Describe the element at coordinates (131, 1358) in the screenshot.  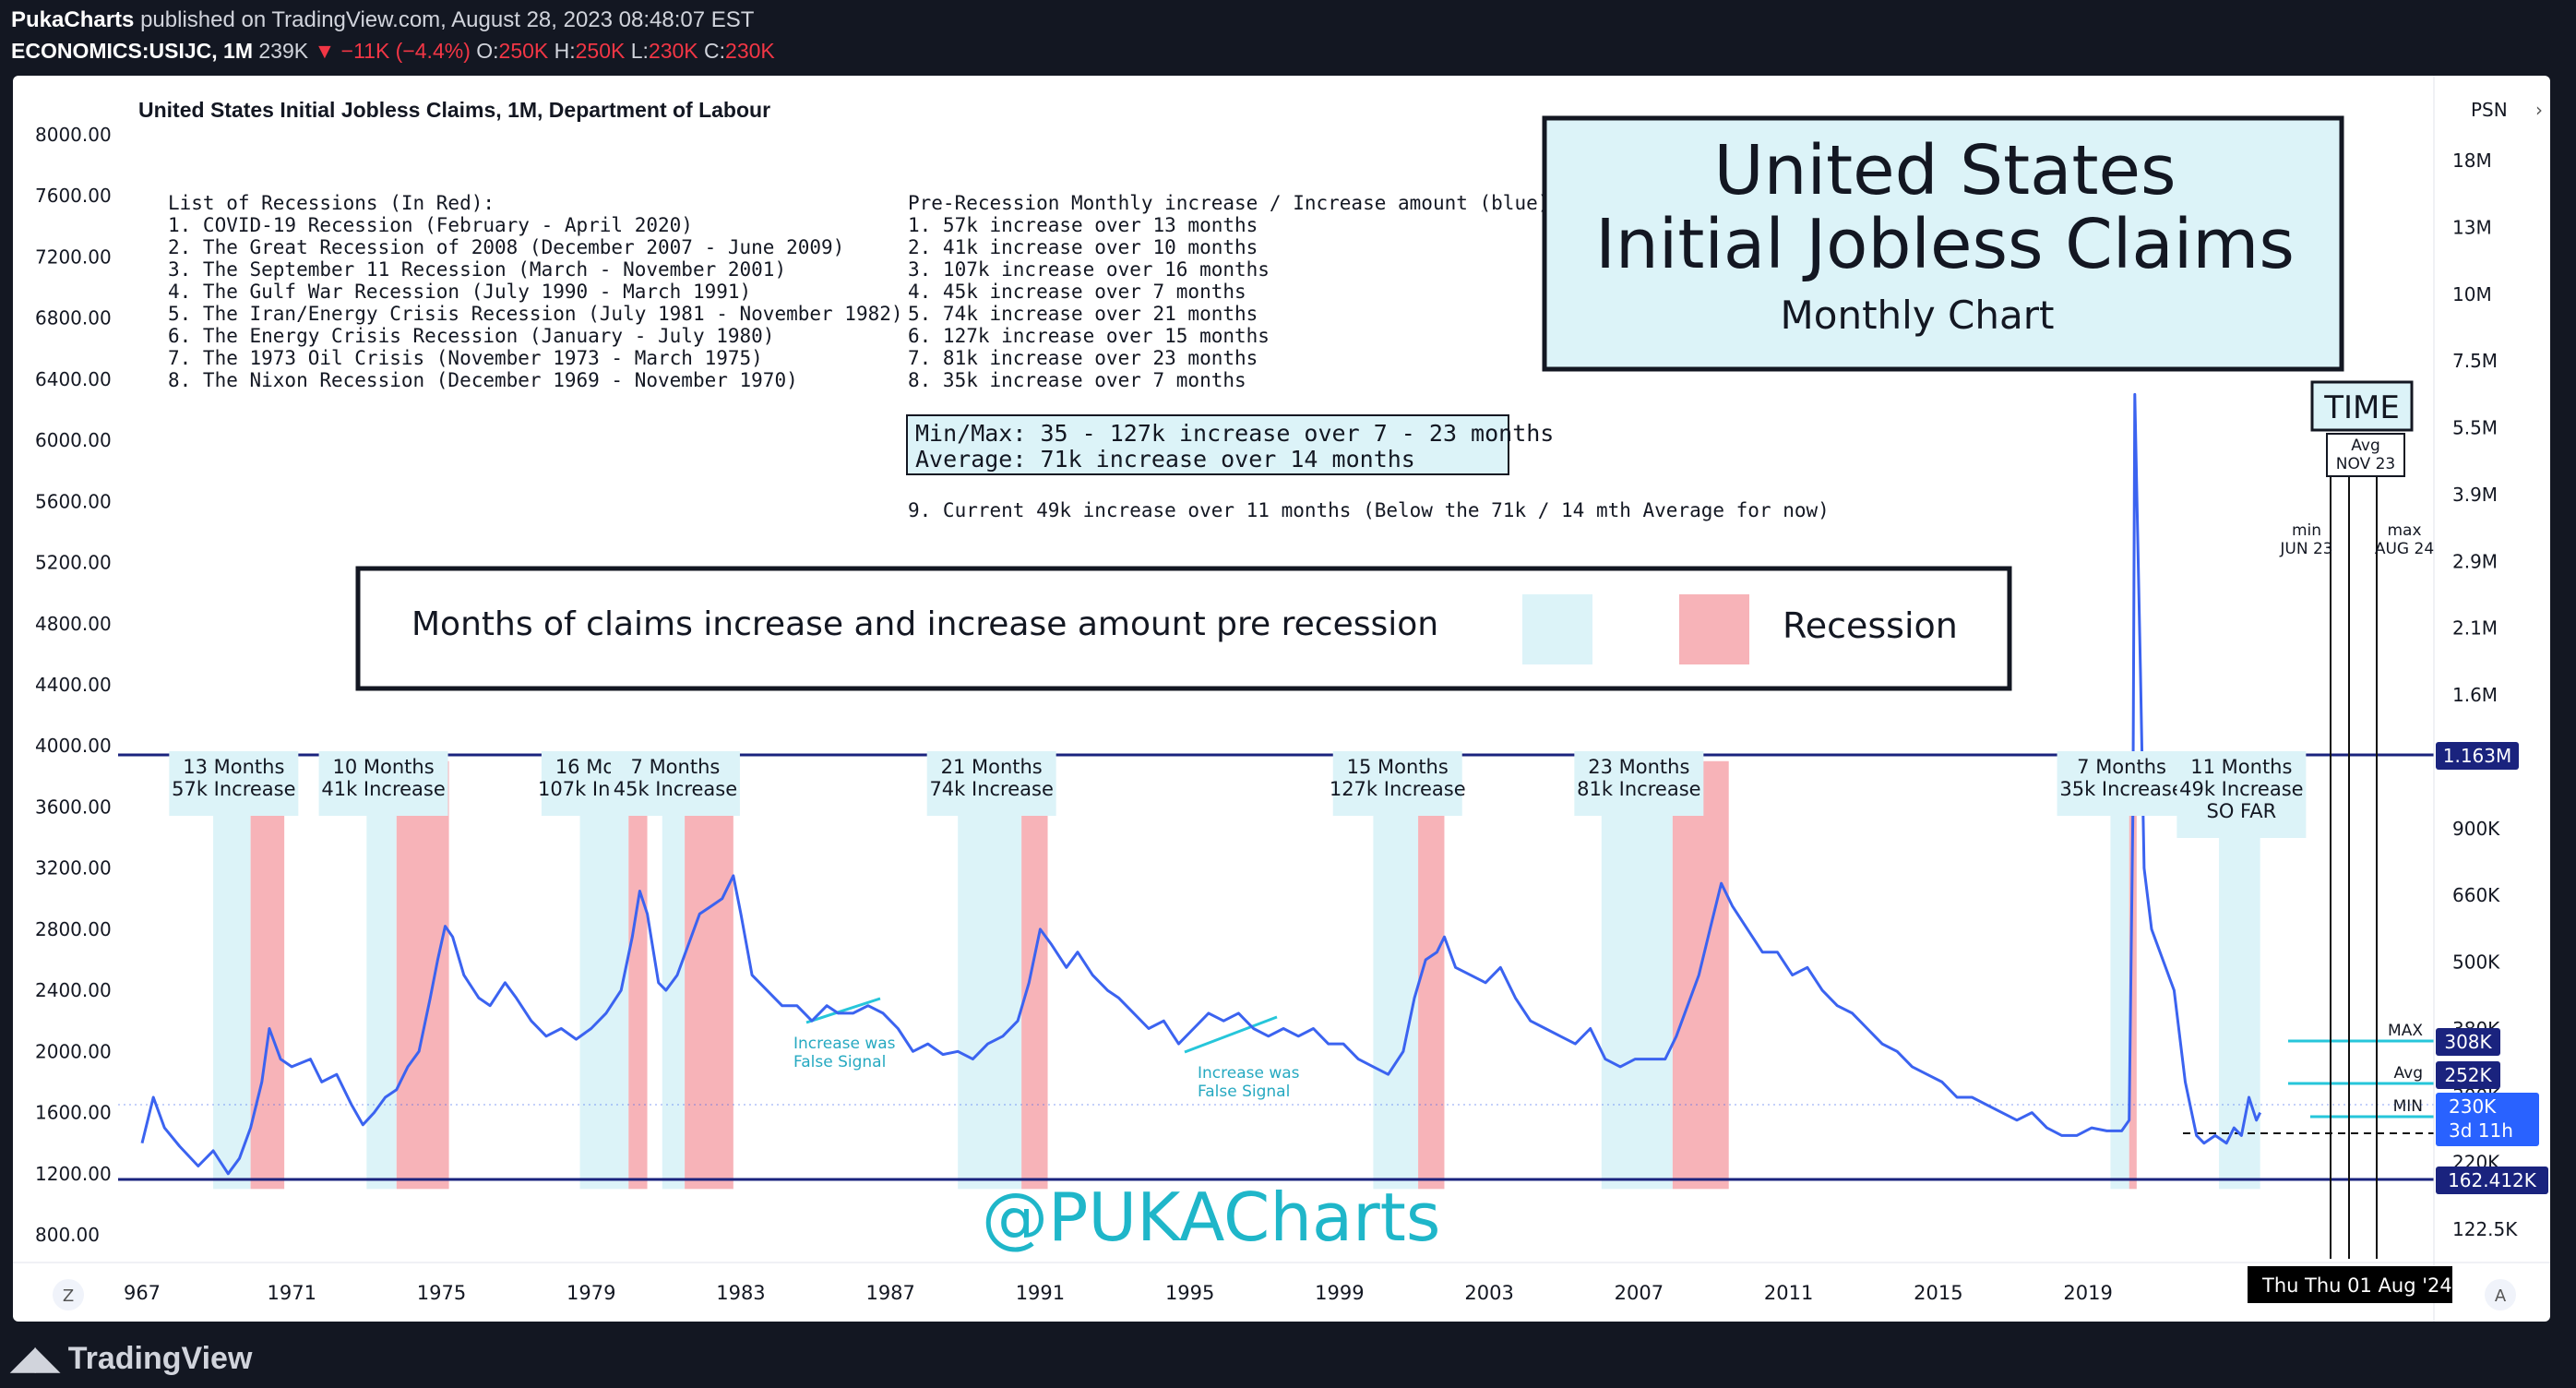
I see `tradingview-logo: ◢◣ TradingView` at that location.